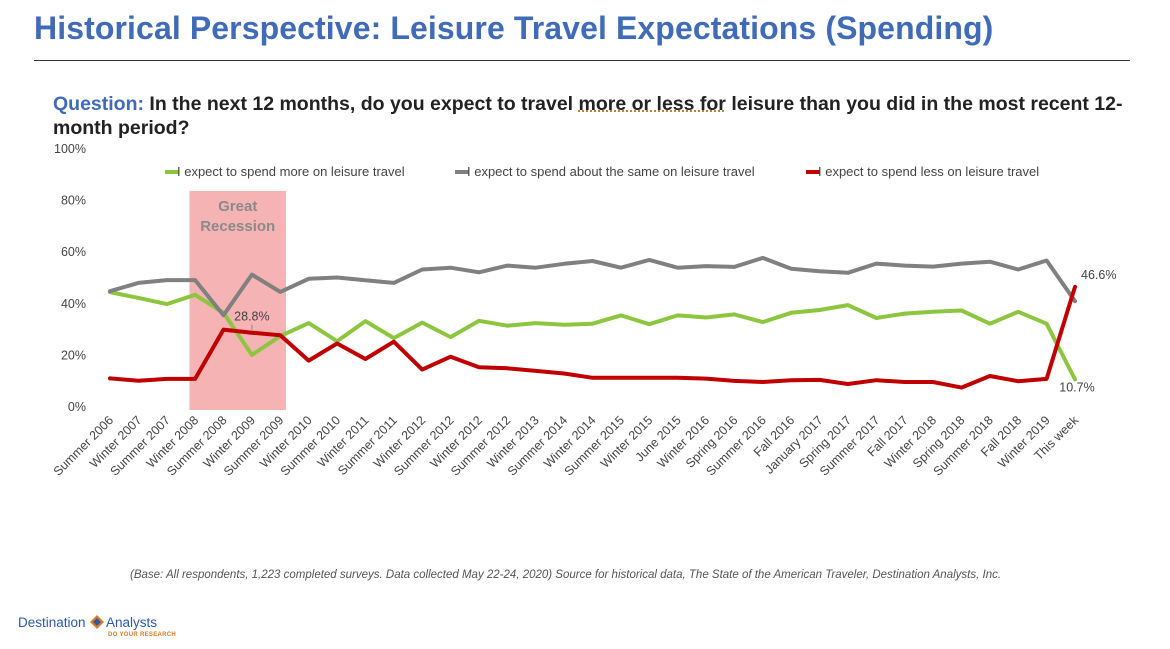  Describe the element at coordinates (97, 622) in the screenshot. I see `logo-diamond-icon` at that location.